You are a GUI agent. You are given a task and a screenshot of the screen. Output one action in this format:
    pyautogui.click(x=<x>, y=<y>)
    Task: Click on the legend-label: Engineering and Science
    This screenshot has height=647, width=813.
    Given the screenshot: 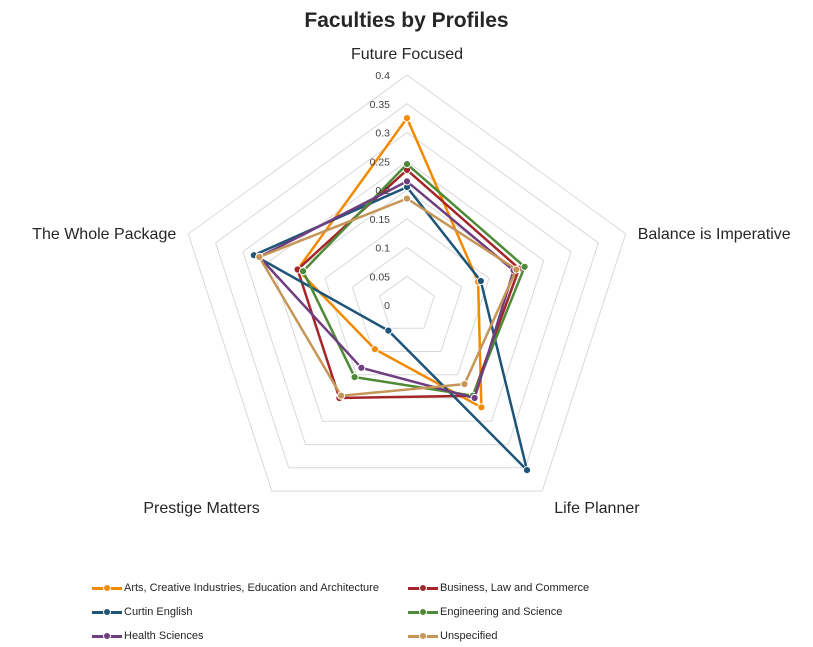 What is the action you would take?
    pyautogui.click(x=501, y=612)
    